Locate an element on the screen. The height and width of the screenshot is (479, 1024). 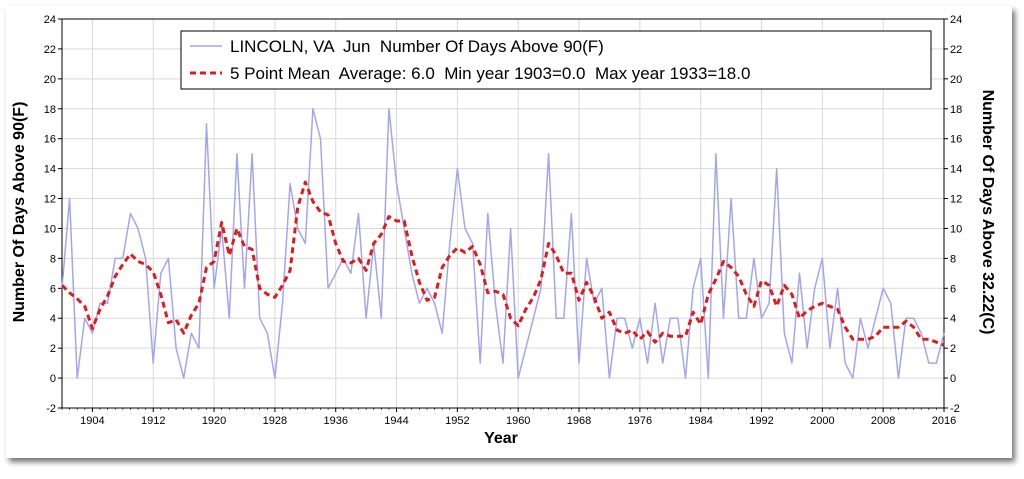
y-tick-label-left: -2 is located at coordinates (51, 409).